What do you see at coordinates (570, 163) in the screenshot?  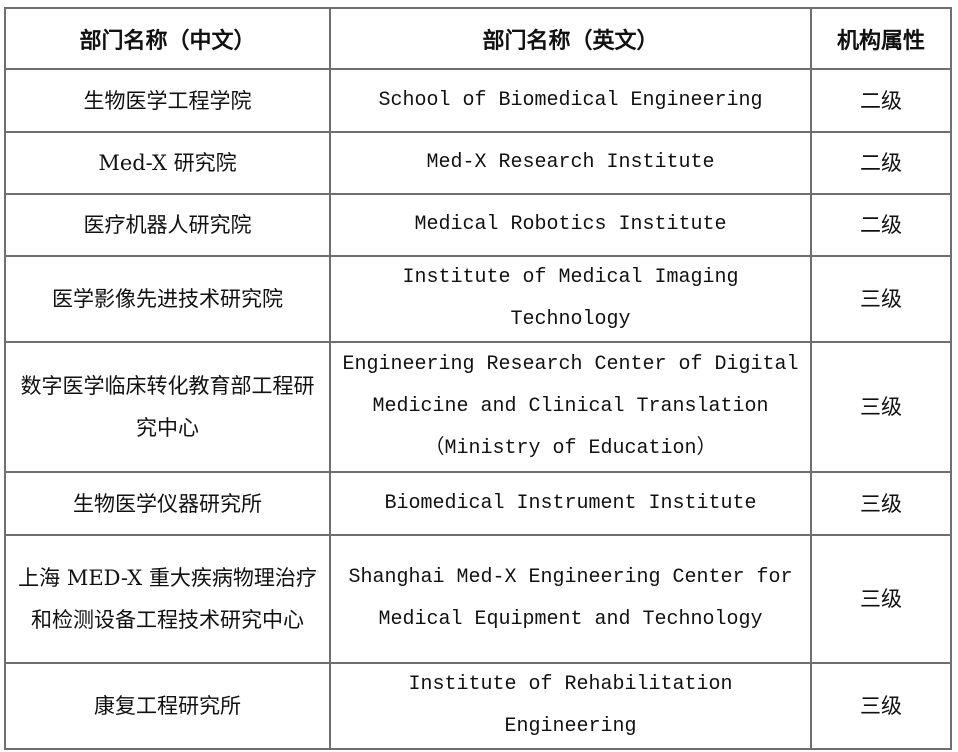 I see `english-name-cell: Med-X Research Institute` at bounding box center [570, 163].